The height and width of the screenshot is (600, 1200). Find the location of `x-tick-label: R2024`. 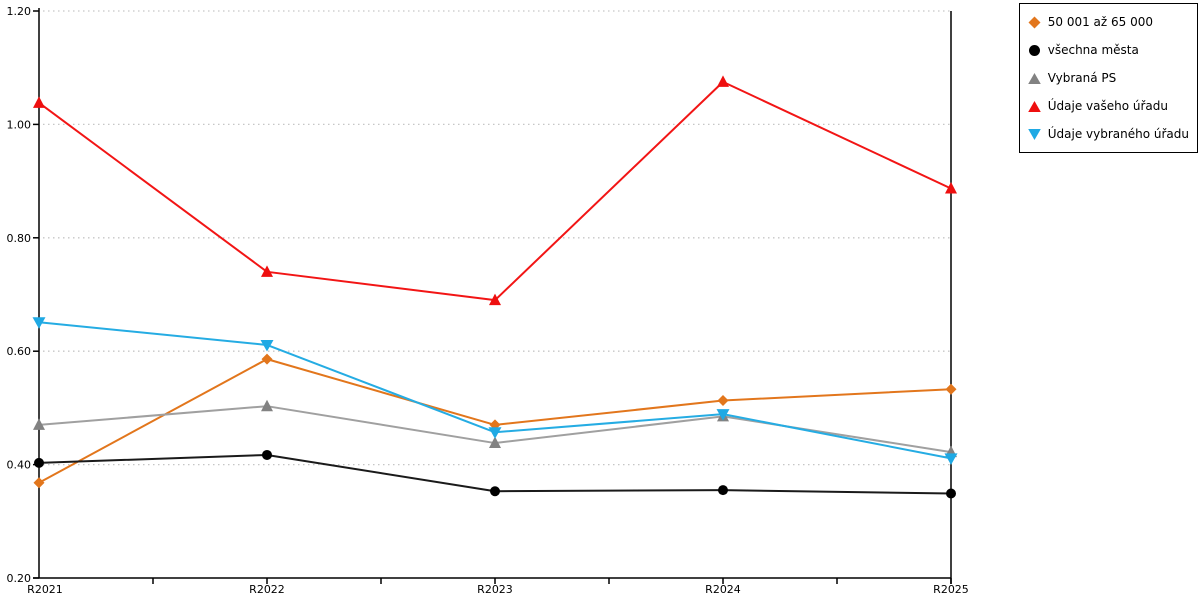

x-tick-label: R2024 is located at coordinates (723, 589).